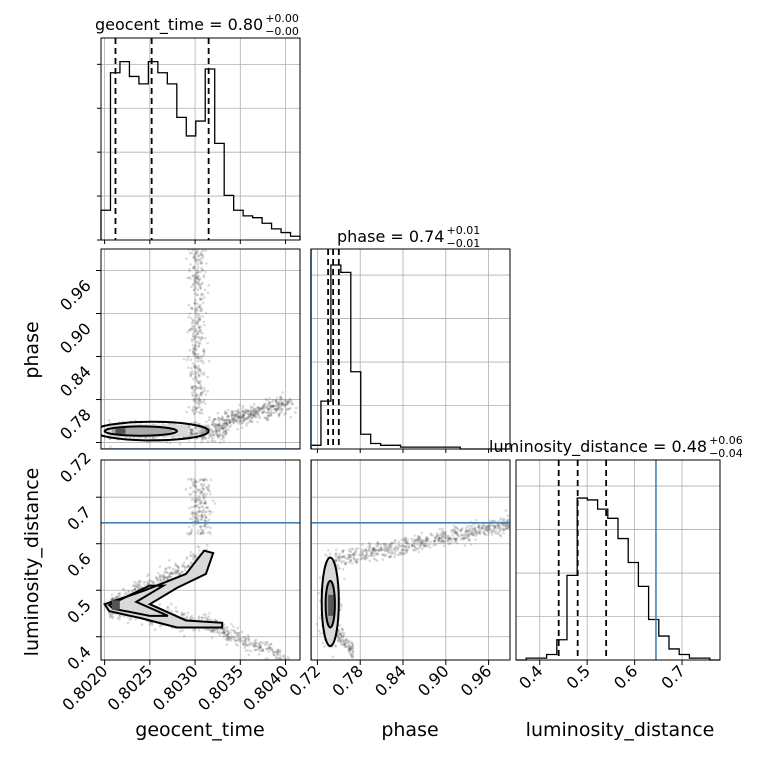  I want to click on title-plus-luminosity_distance: +0.06, so click(726, 440).